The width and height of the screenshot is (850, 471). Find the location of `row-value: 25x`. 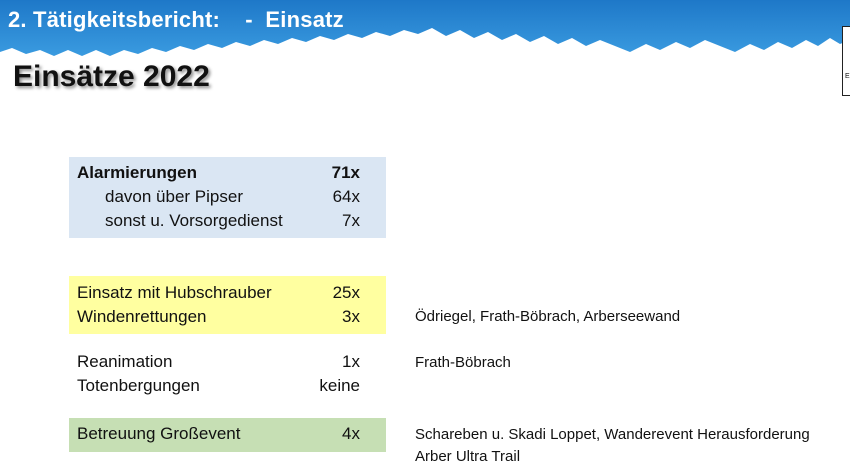

row-value: 25x is located at coordinates (346, 292).